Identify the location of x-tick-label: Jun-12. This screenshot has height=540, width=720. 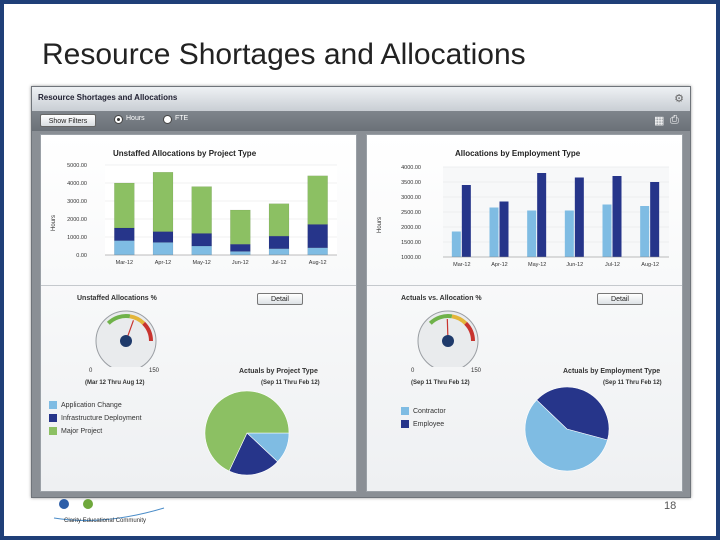
(574, 265).